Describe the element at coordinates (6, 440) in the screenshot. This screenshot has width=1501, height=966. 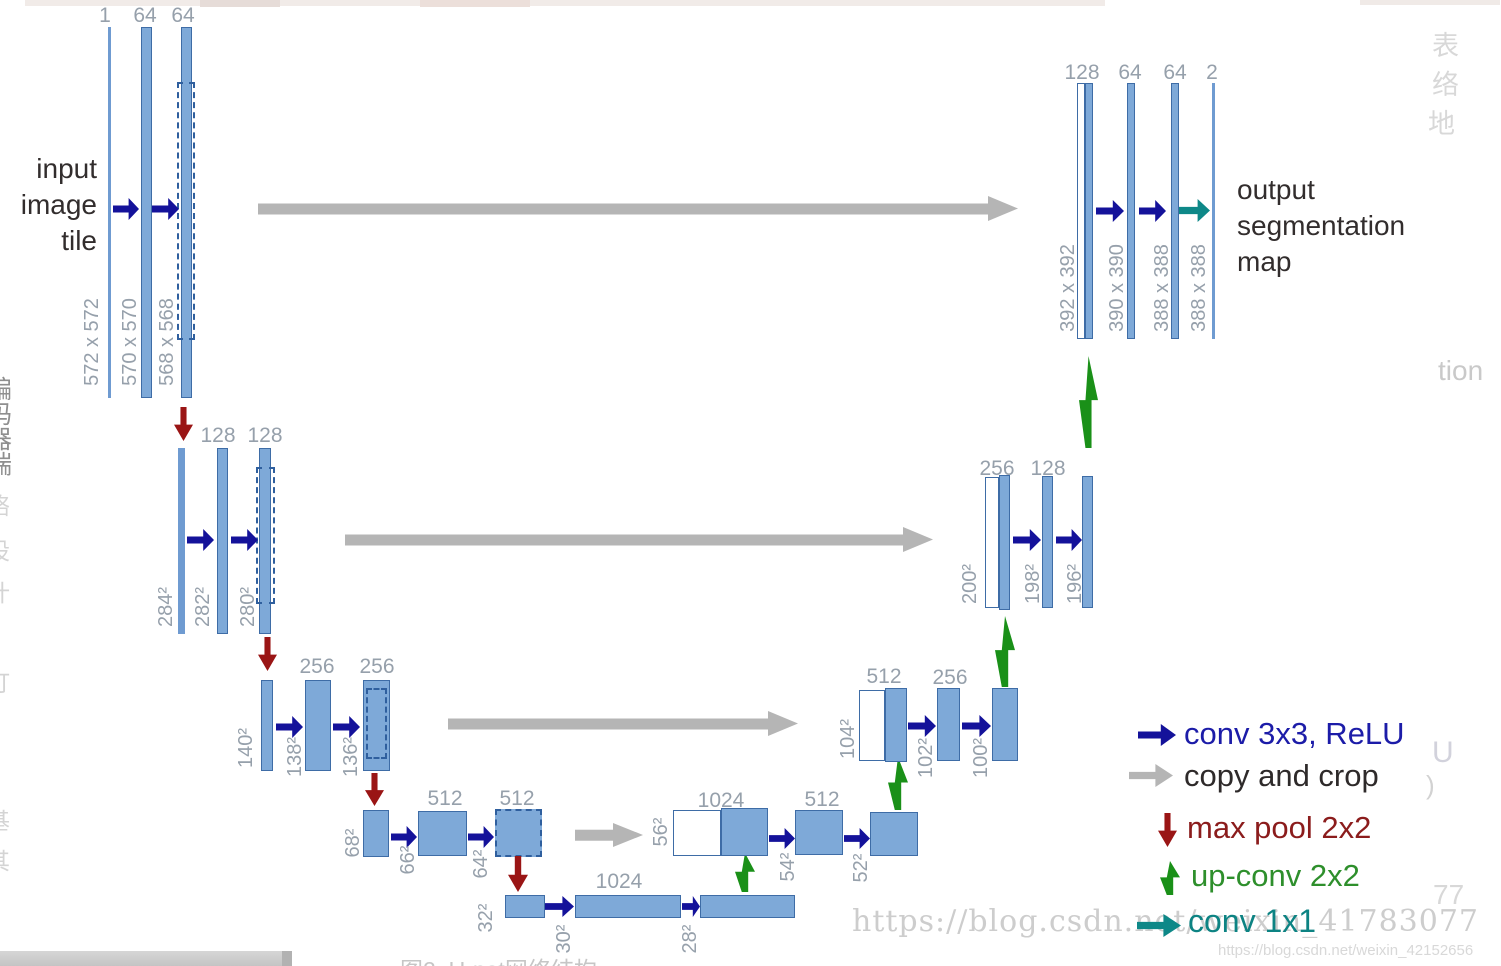
I see `left-edge-fragment: 器` at that location.